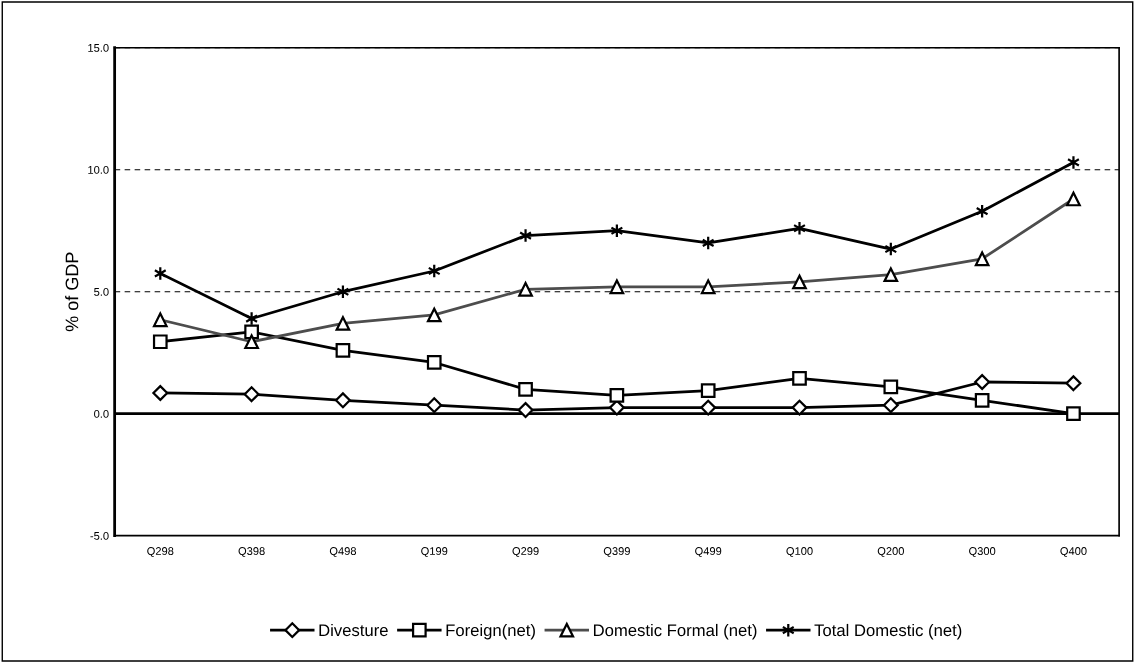  Describe the element at coordinates (434, 552) in the screenshot. I see `x-tick-label: Q199` at that location.